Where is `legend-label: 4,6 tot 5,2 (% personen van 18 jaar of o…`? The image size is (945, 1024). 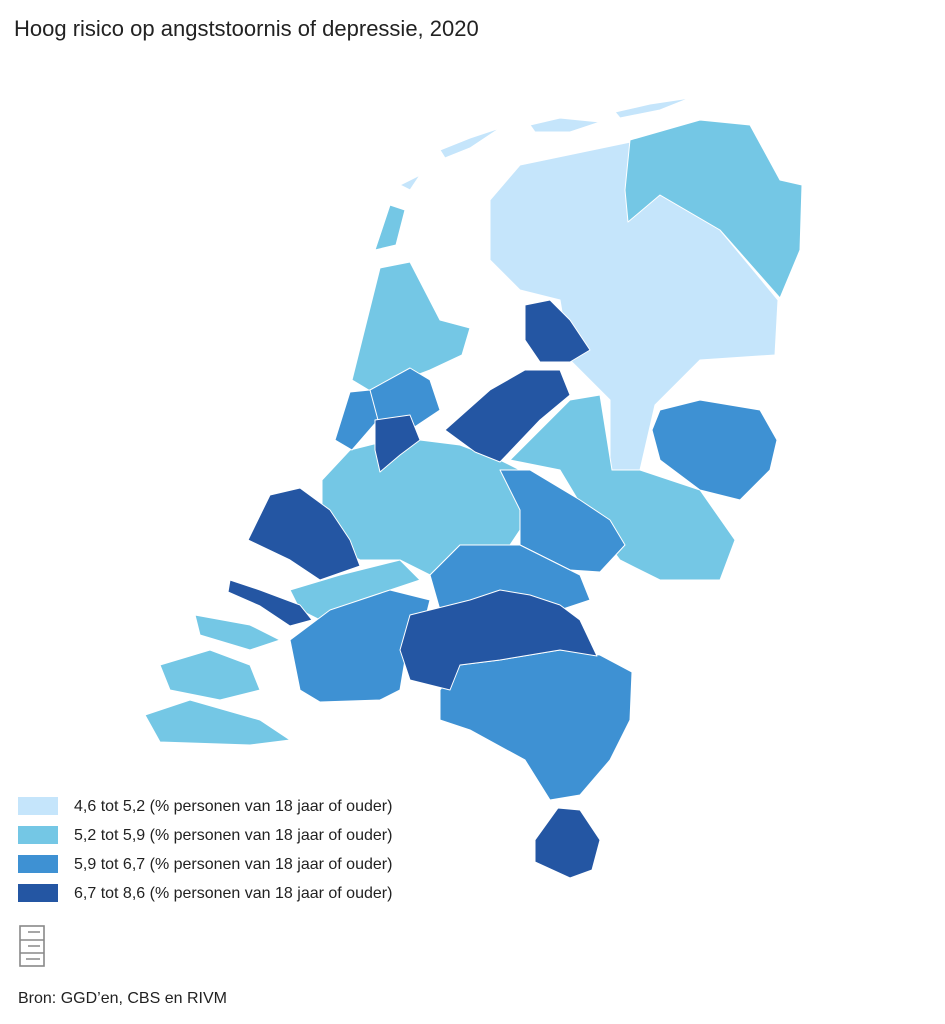
legend-label: 4,6 tot 5,2 (% personen van 18 jaar of o… is located at coordinates (233, 806).